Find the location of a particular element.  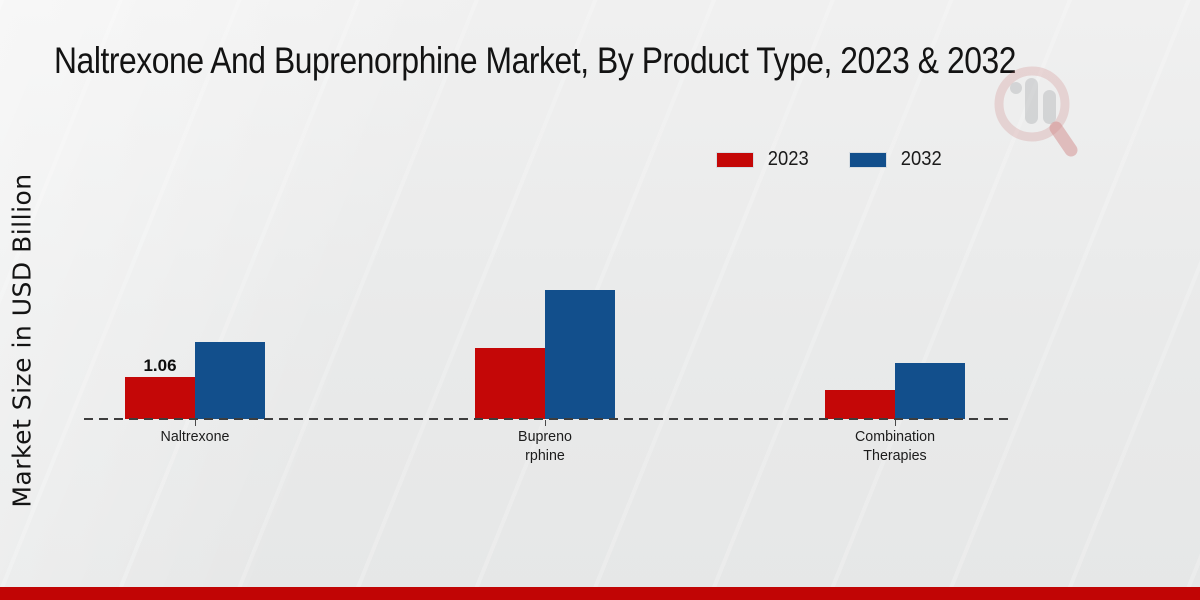

bar-value-label: 1.06 is located at coordinates (160, 365).